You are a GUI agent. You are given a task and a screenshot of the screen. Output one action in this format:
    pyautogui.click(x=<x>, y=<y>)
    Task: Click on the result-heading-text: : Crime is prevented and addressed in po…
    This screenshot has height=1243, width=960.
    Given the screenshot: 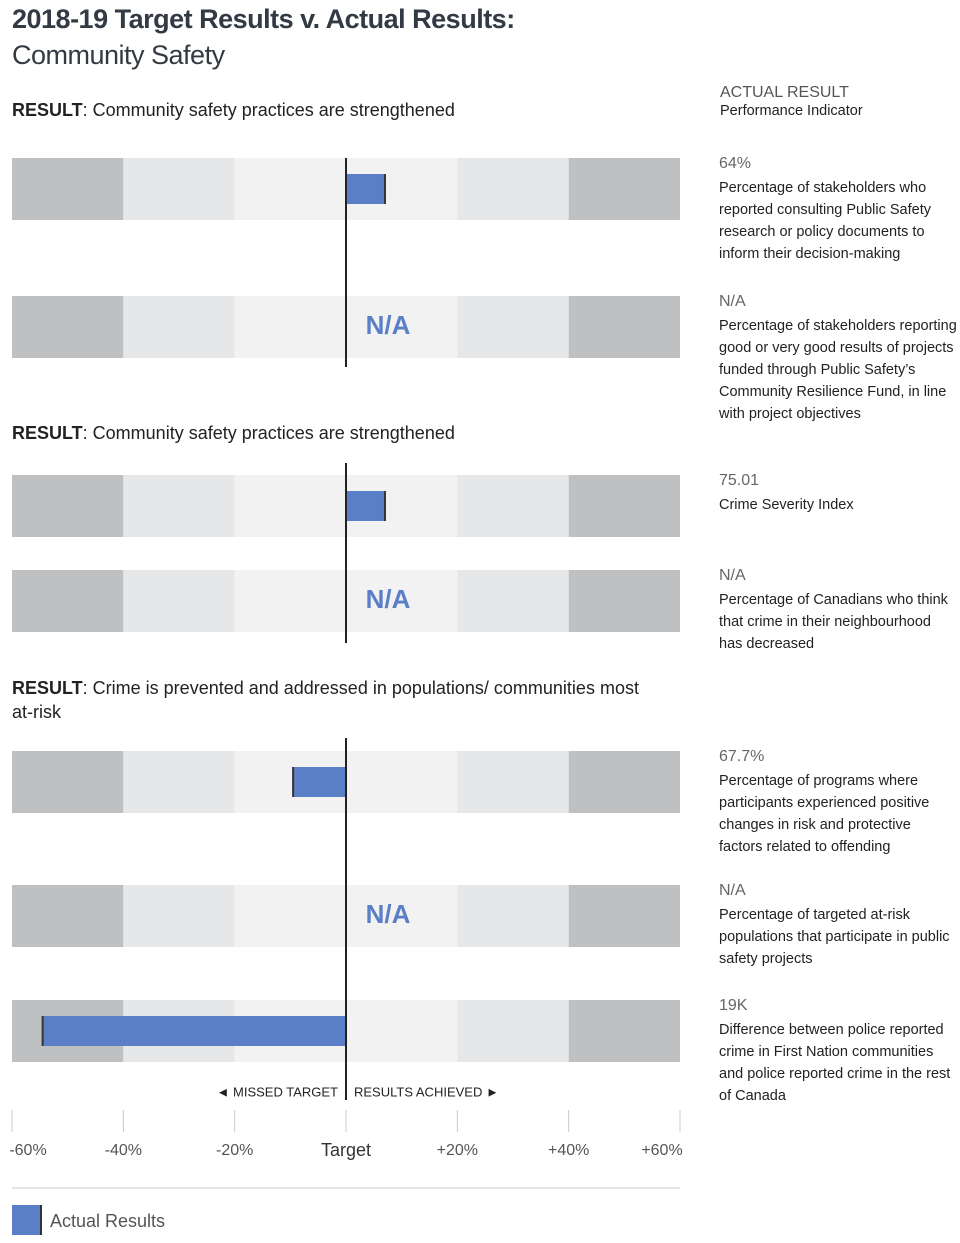 What is the action you would take?
    pyautogui.click(x=325, y=700)
    